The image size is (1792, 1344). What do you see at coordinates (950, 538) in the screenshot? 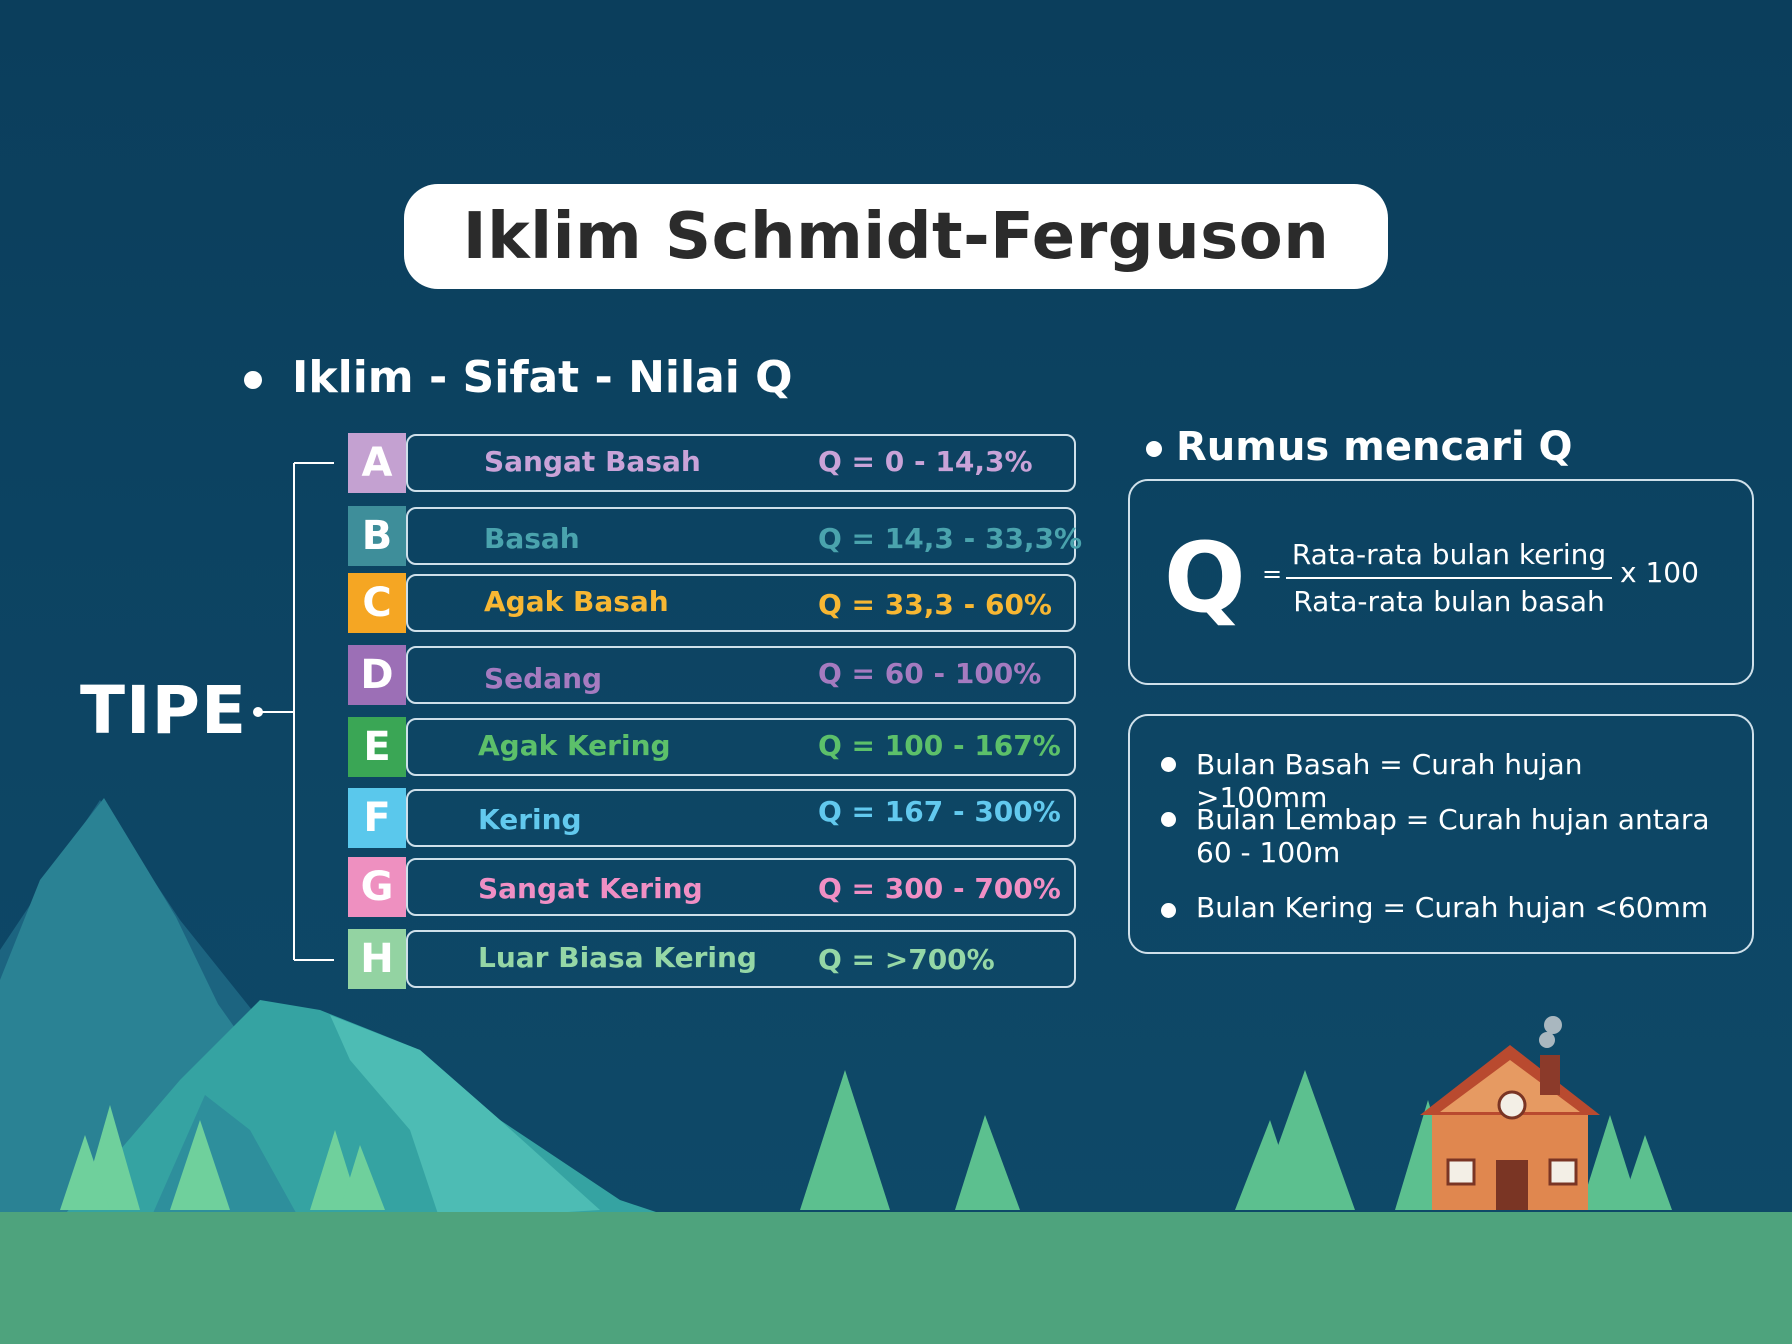
I see `type-q-range: Q = 14,3 - 33,3%` at bounding box center [950, 538].